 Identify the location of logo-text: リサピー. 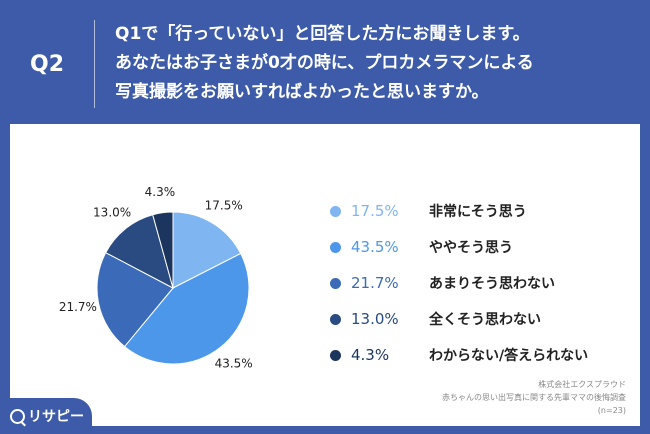
(56, 417).